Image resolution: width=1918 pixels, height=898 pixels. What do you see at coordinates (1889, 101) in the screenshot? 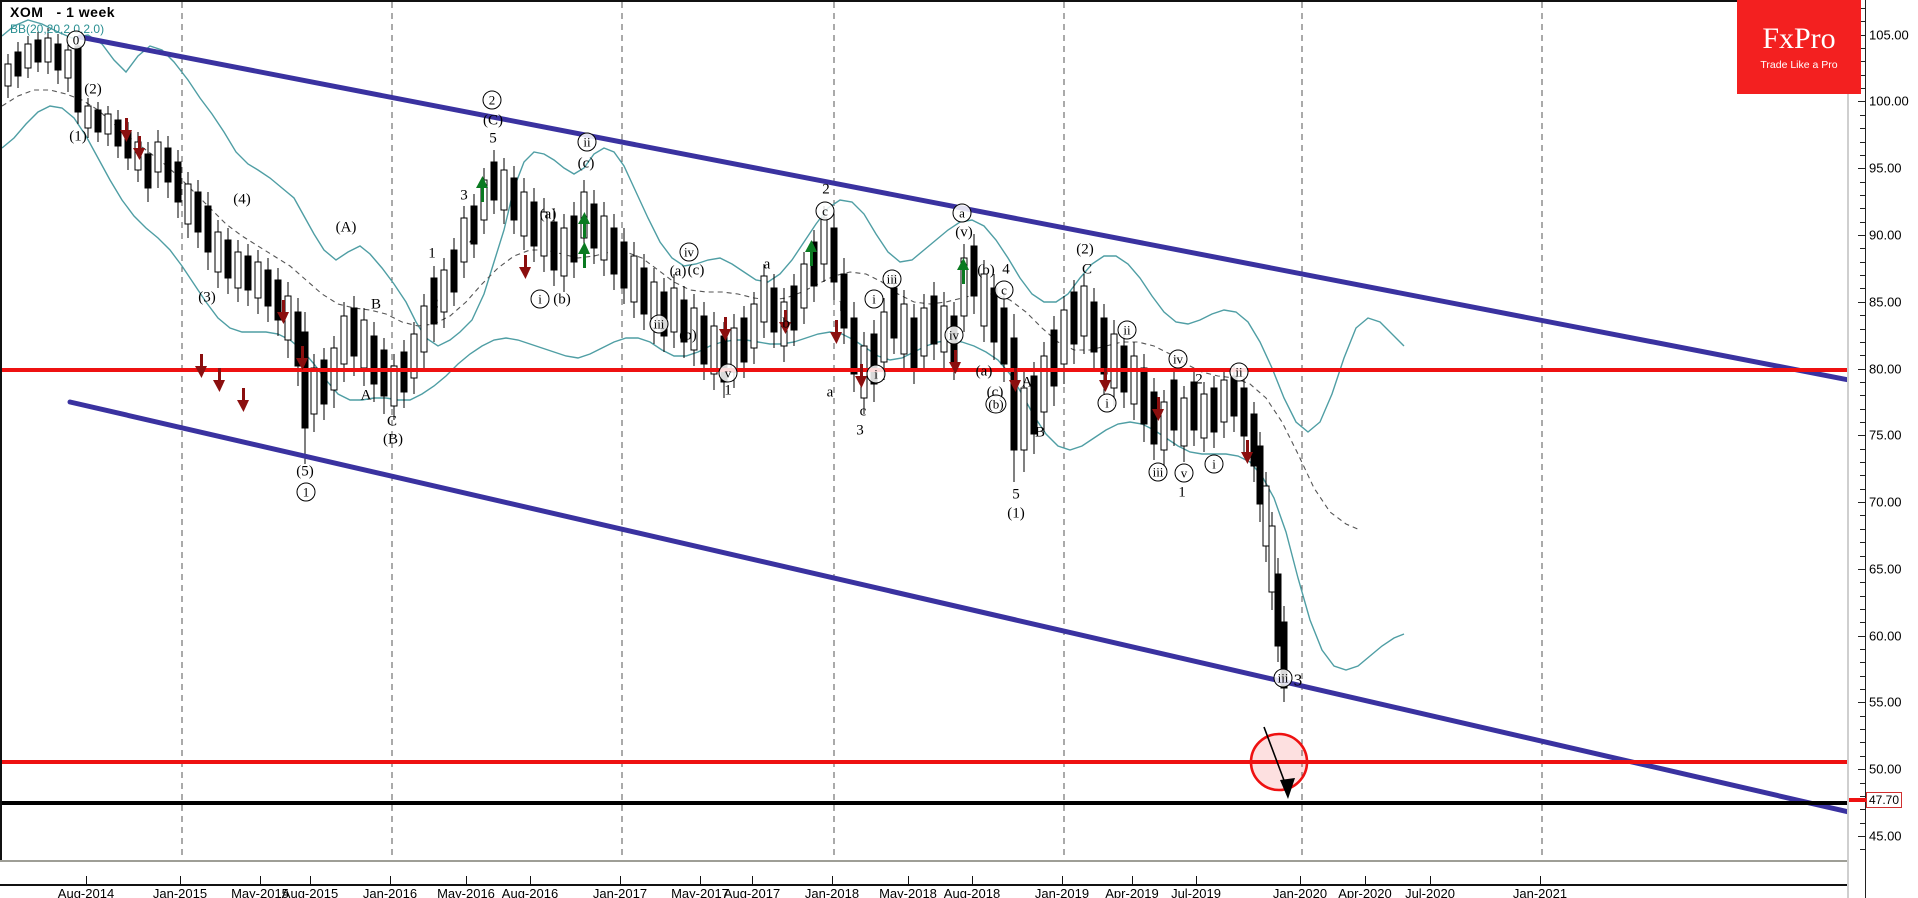
I see `price-axis-label: 100.00` at bounding box center [1889, 101].